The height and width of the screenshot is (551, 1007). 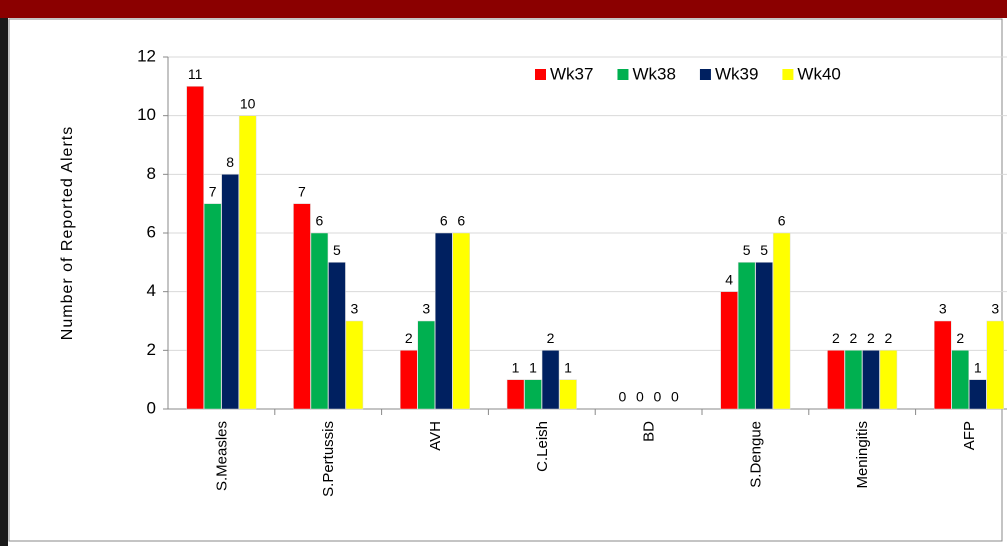 I want to click on y-tick-label: 4, so click(x=151, y=290).